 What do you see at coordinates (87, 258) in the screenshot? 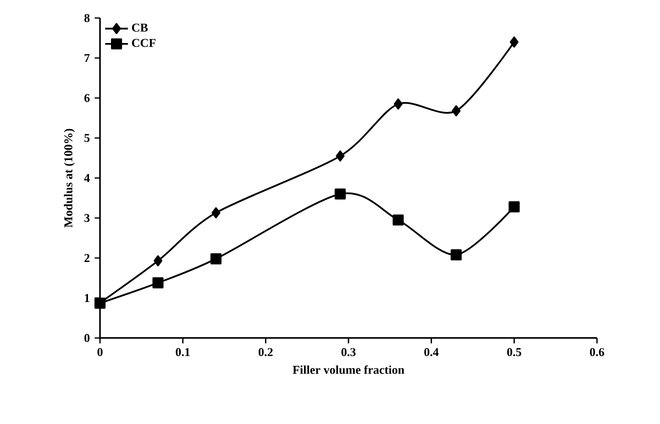
I see `y-tick-label: 2` at bounding box center [87, 258].